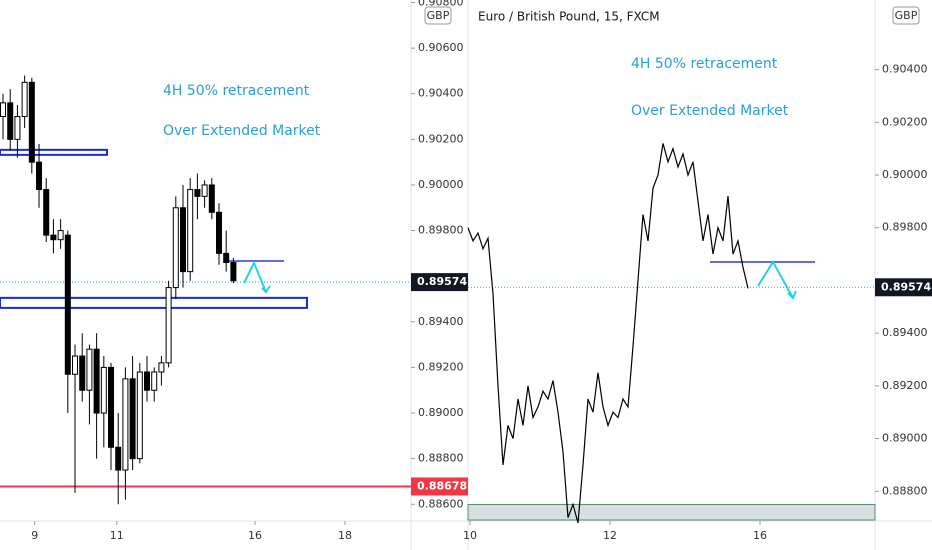 The height and width of the screenshot is (550, 932). I want to click on x-tick-label: 18, so click(345, 535).